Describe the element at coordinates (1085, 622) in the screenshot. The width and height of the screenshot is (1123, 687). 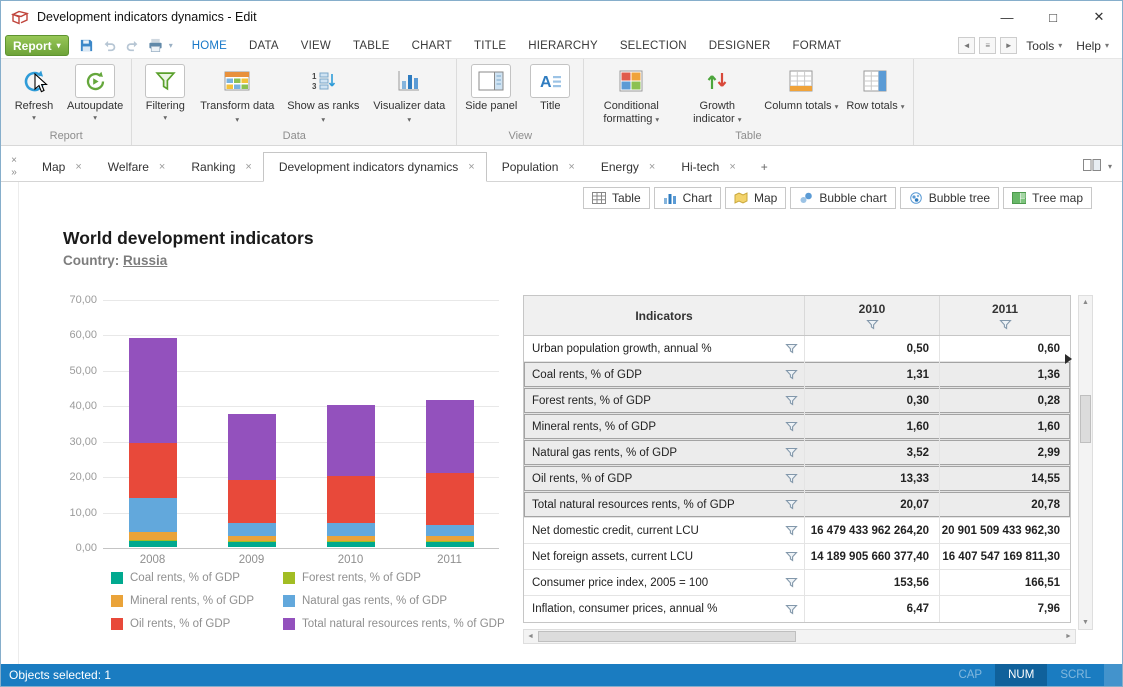
I see `scroll-down-icon: ▼` at that location.